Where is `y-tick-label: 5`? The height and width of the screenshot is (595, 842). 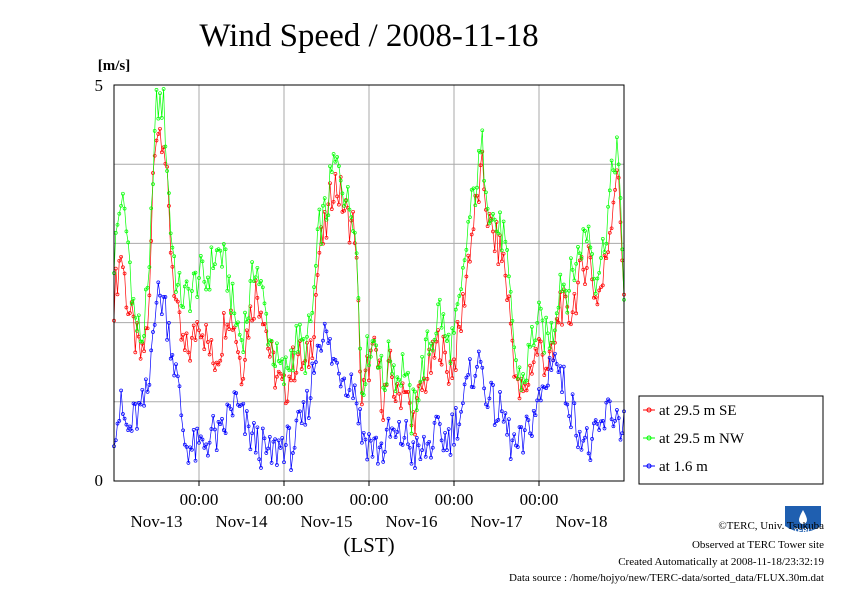
y-tick-label: 5 is located at coordinates (99, 85).